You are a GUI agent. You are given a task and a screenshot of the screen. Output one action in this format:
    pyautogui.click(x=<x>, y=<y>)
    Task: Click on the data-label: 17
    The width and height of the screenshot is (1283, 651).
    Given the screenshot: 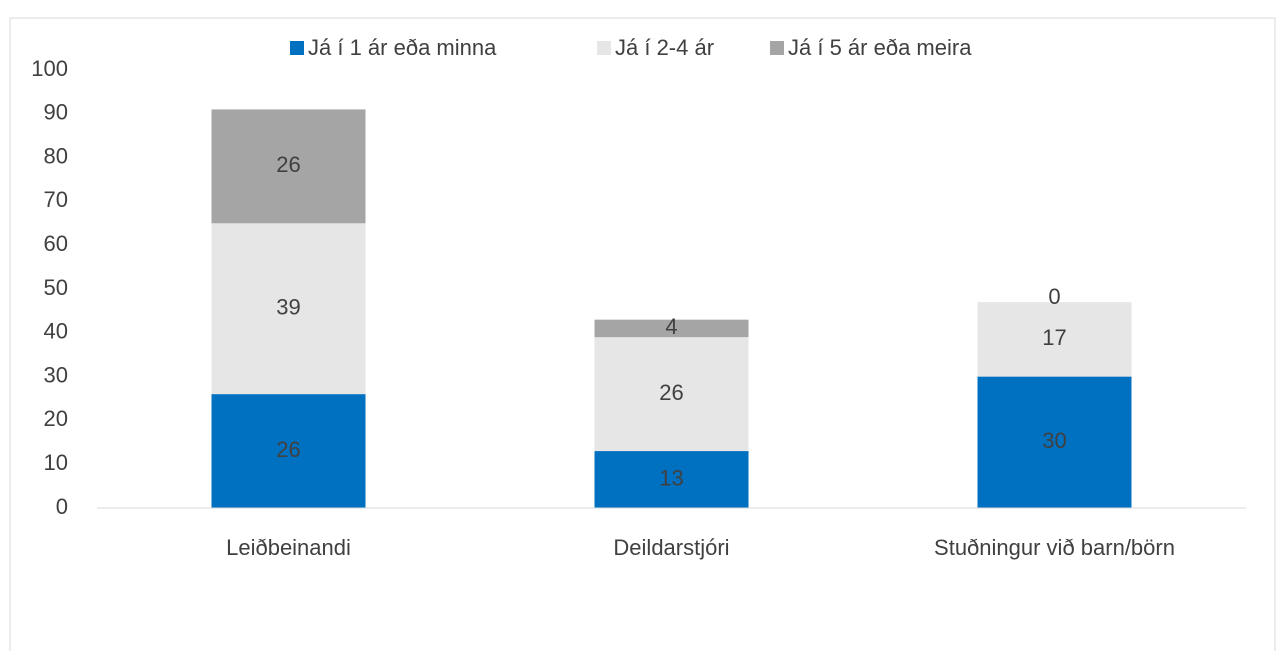 What is the action you would take?
    pyautogui.click(x=1054, y=337)
    